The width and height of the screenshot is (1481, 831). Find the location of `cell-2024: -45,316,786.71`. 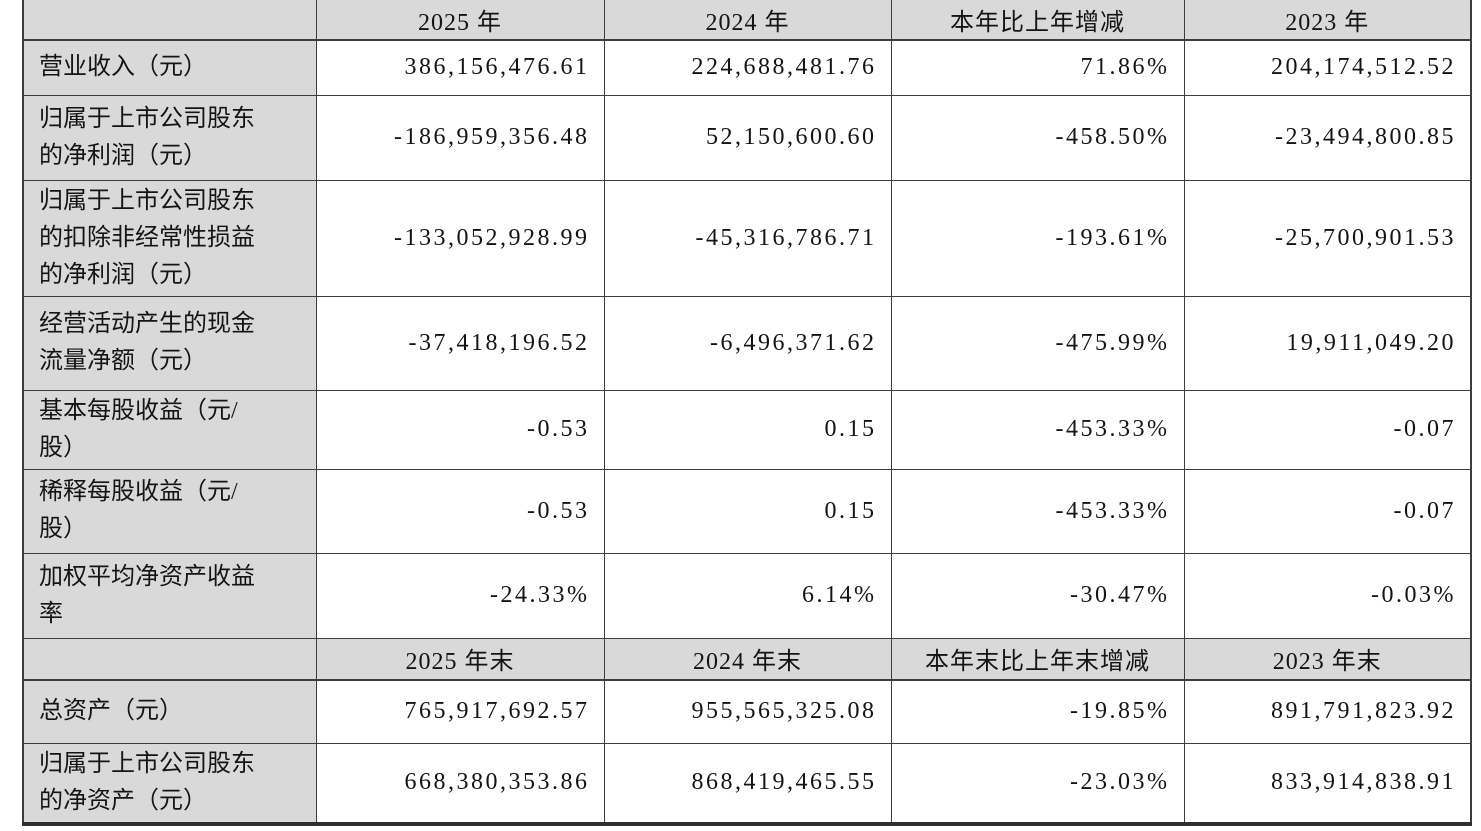

cell-2024: -45,316,786.71 is located at coordinates (747, 238).